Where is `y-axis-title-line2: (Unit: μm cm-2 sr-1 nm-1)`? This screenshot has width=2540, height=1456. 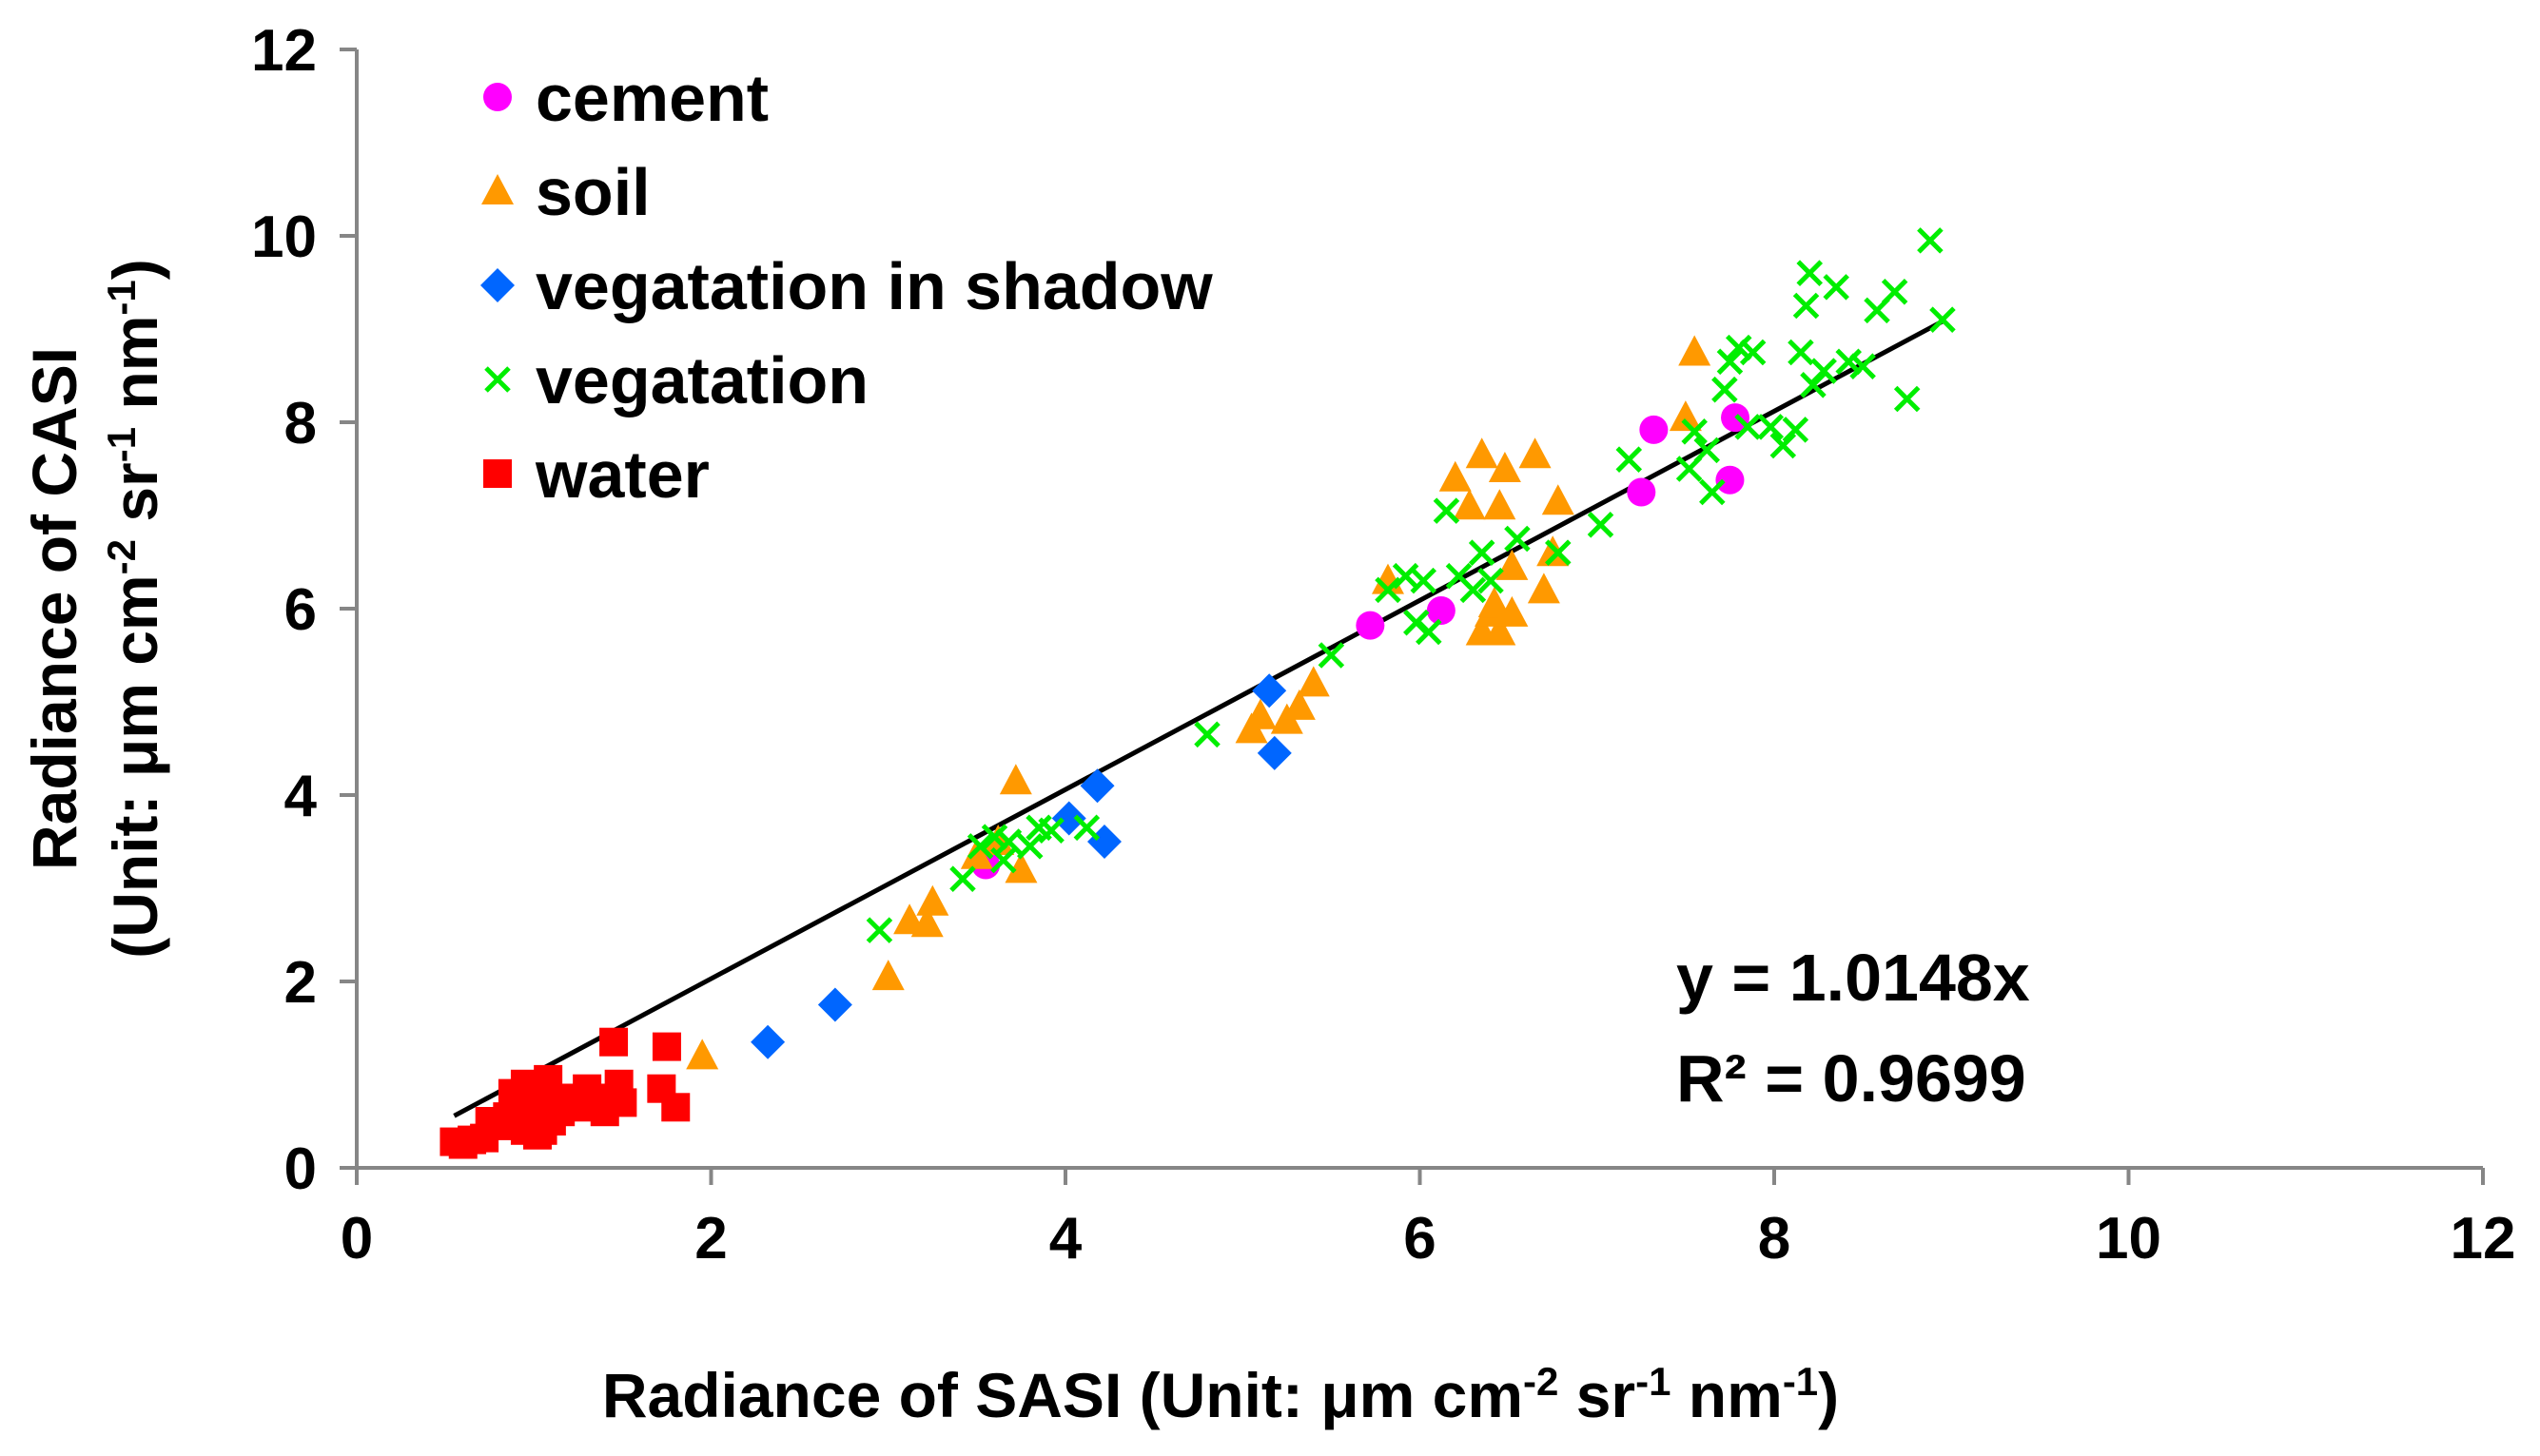 y-axis-title-line2: (Unit: μm cm-2 sr-1 nm-1) is located at coordinates (135, 609).